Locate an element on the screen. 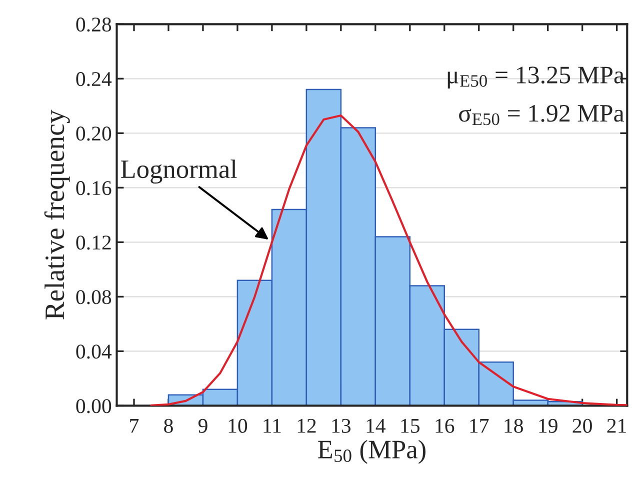 The width and height of the screenshot is (638, 483). x-tick-label: 10 is located at coordinates (238, 425).